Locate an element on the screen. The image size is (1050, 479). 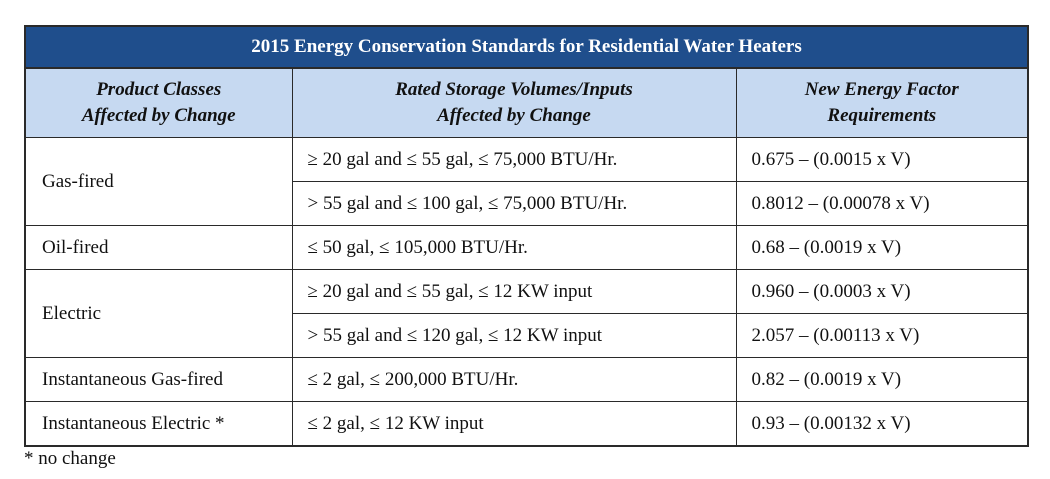
footnote: * no change is located at coordinates (70, 458).